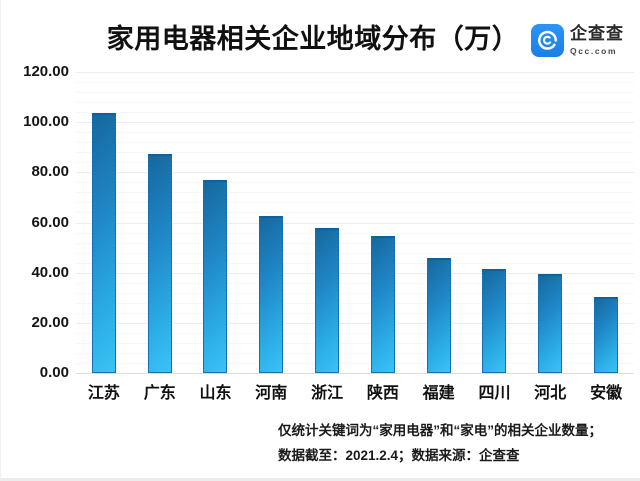  I want to click on y-tick-label: 80.00, so click(50, 172).